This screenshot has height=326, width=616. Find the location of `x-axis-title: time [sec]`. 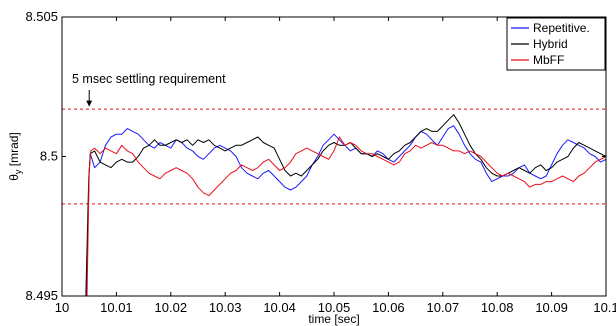

x-axis-title: time [sec] is located at coordinates (333, 319).